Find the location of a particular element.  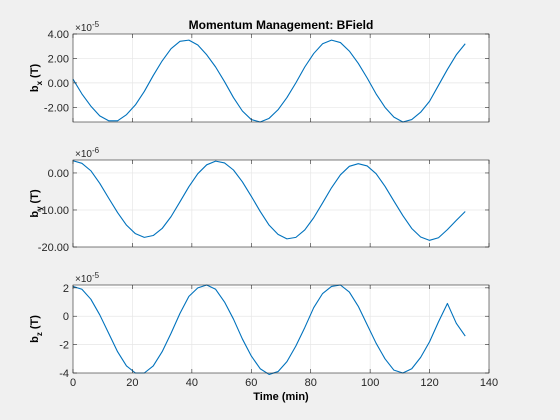

y-tick-label: -10.00 is located at coordinates (53, 211).